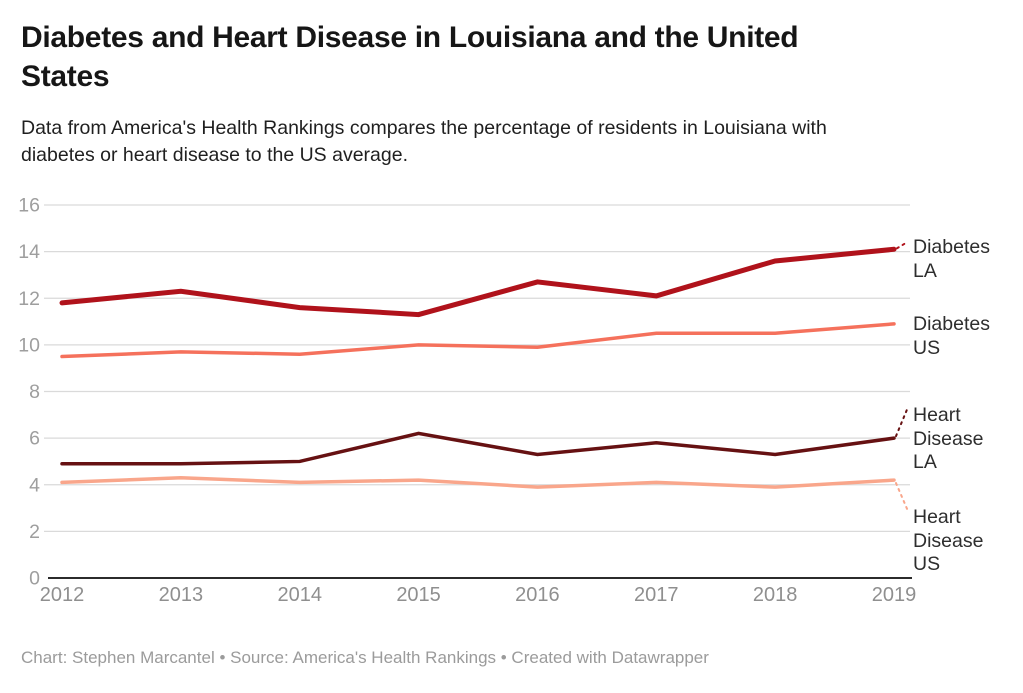 This screenshot has height=693, width=1023. Describe the element at coordinates (34, 485) in the screenshot. I see `y-tick-label: 4` at that location.